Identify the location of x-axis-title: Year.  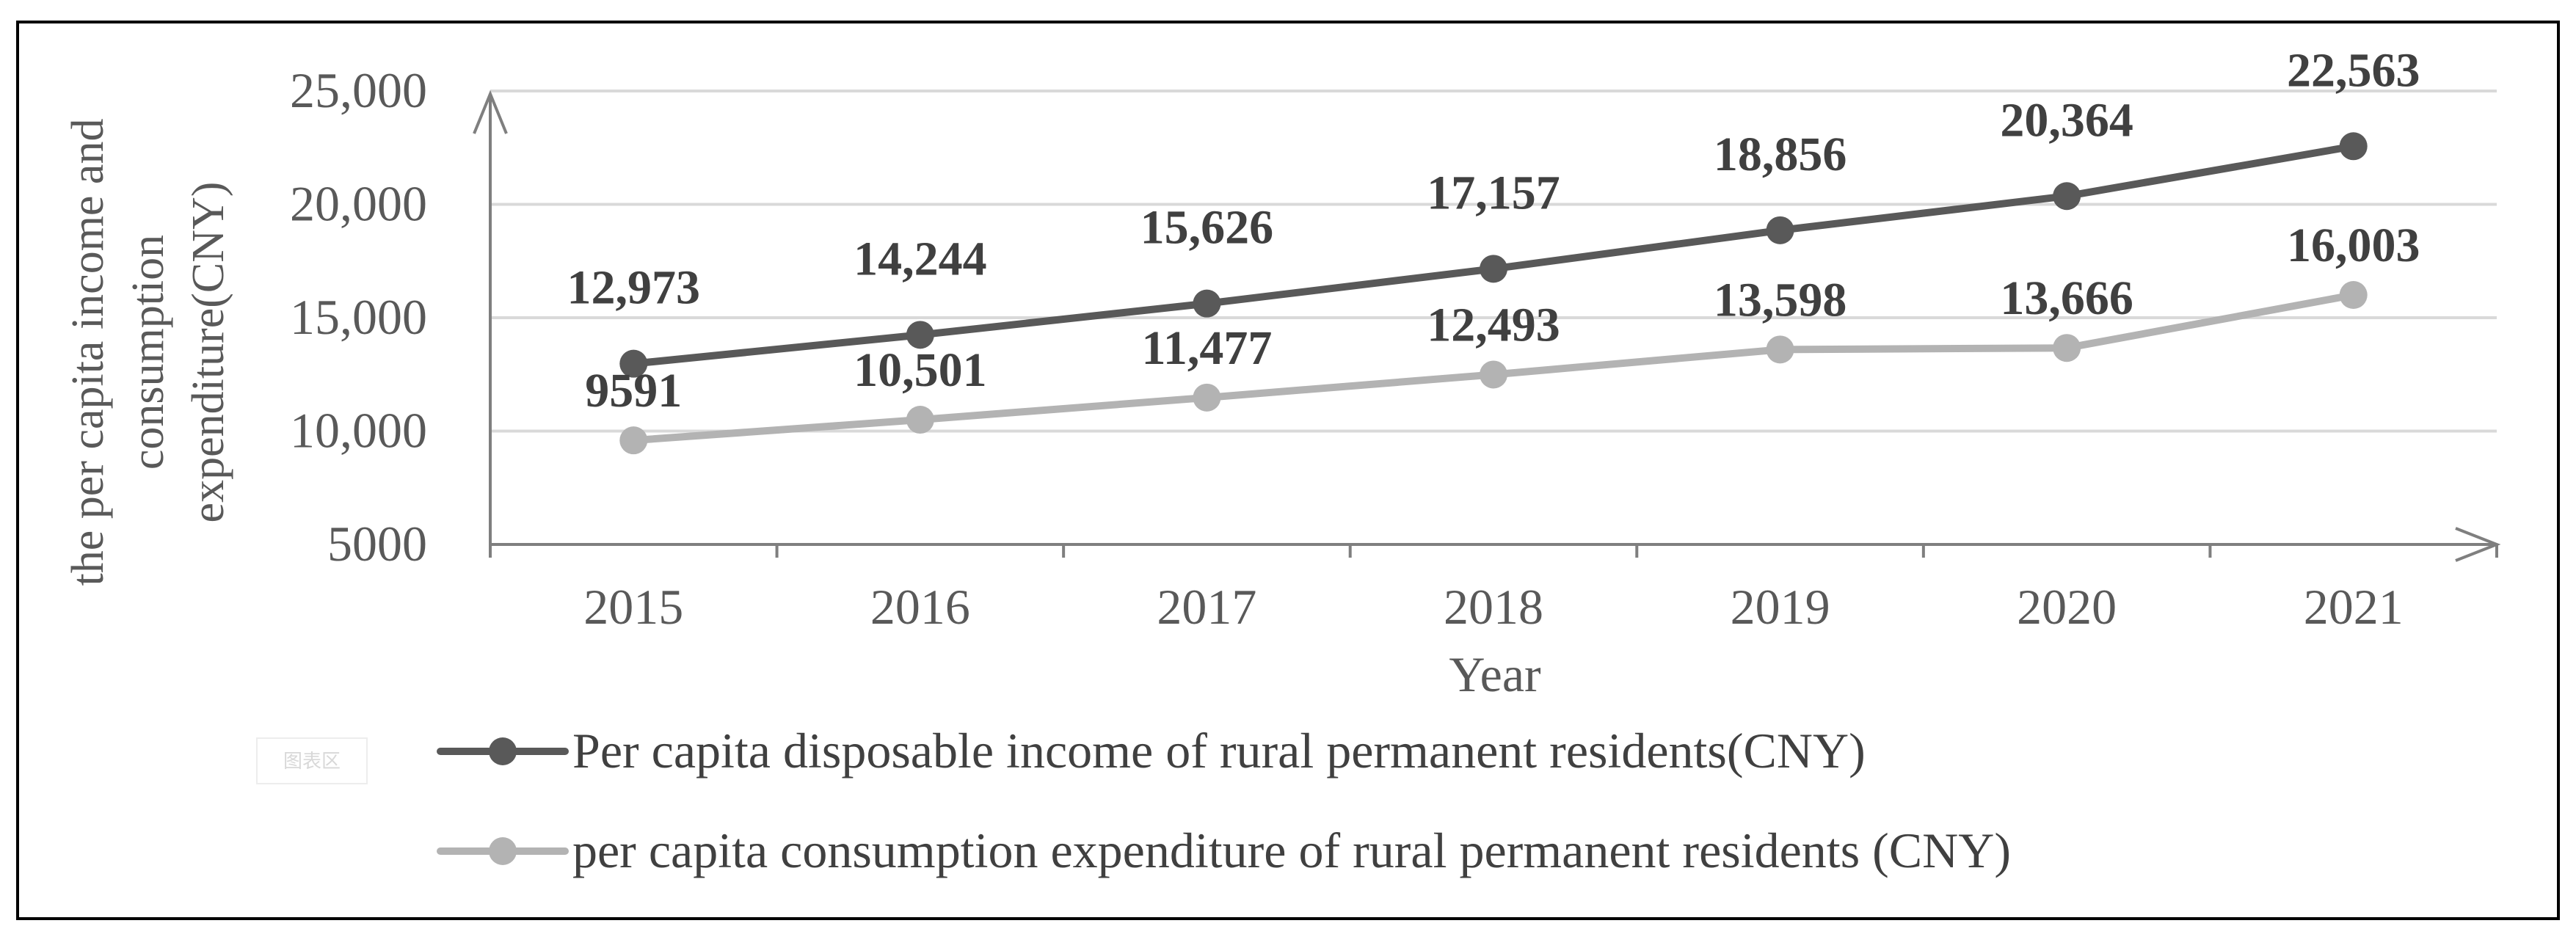
(1495, 674).